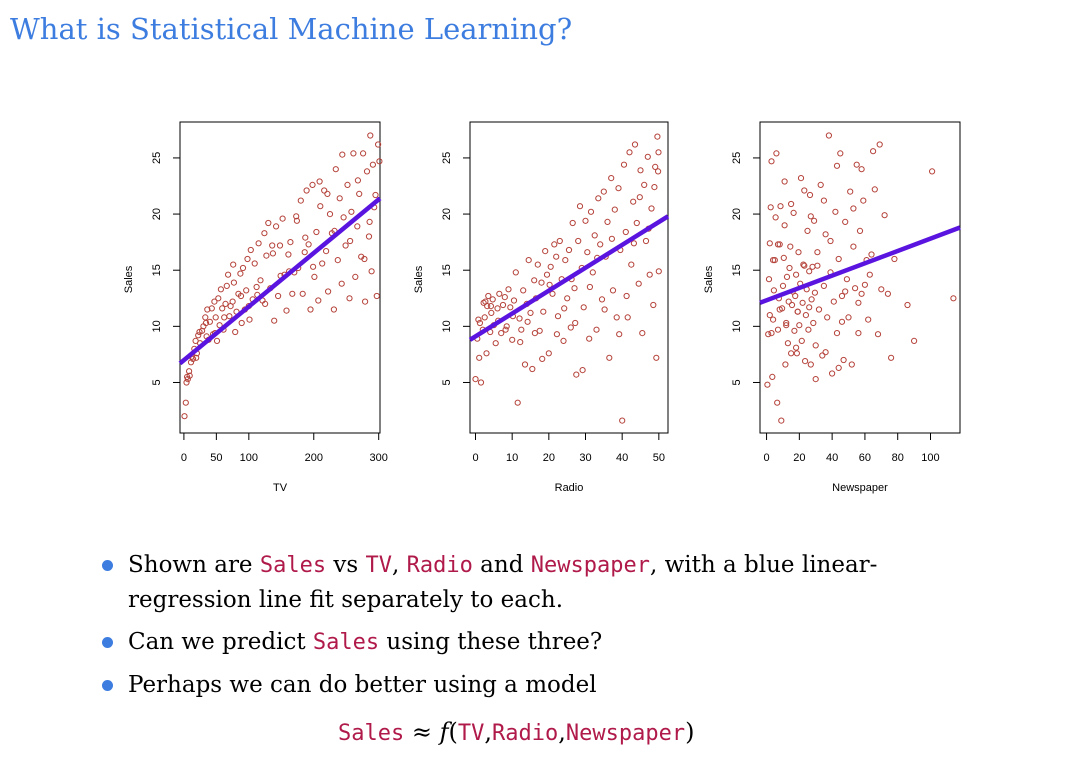  I want to click on bullet-text: using these three?, so click(491, 642).